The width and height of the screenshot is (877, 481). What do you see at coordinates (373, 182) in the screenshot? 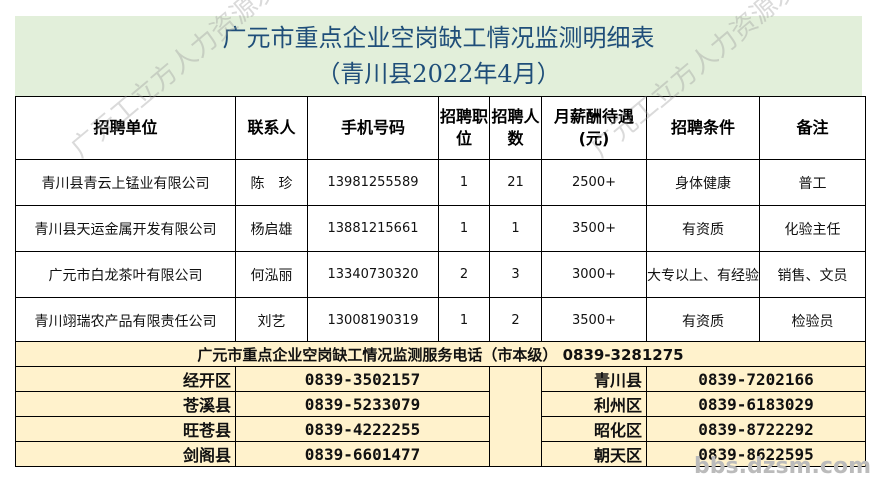
I see `table-cell: 13981255589` at bounding box center [373, 182].